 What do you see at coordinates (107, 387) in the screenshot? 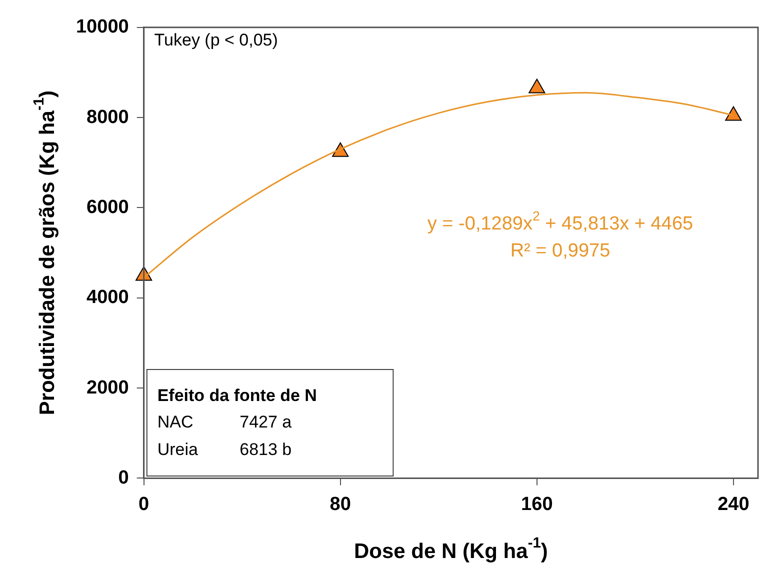
I see `y-tick-label: 2000` at bounding box center [107, 387].